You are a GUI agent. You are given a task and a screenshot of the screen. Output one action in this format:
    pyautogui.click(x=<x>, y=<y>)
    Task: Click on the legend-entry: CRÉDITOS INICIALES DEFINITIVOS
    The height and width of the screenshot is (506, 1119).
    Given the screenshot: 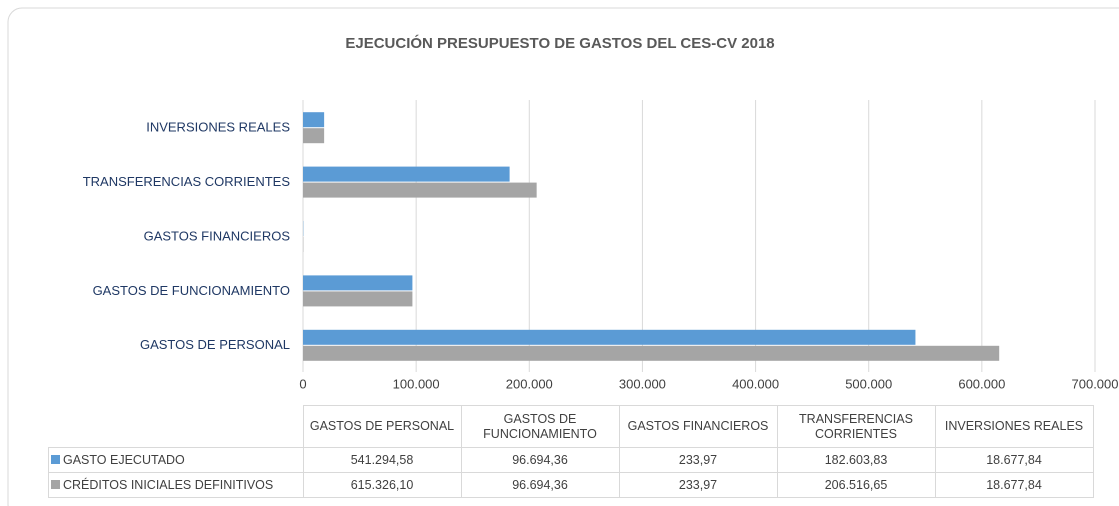 What is the action you would take?
    pyautogui.click(x=176, y=485)
    